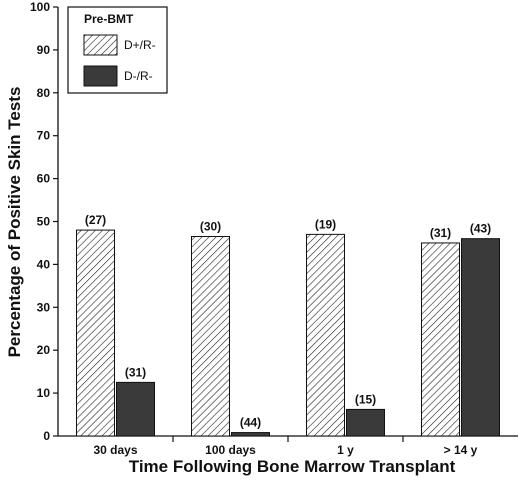  Describe the element at coordinates (210, 227) in the screenshot. I see `bar-count-label: (30)` at that location.